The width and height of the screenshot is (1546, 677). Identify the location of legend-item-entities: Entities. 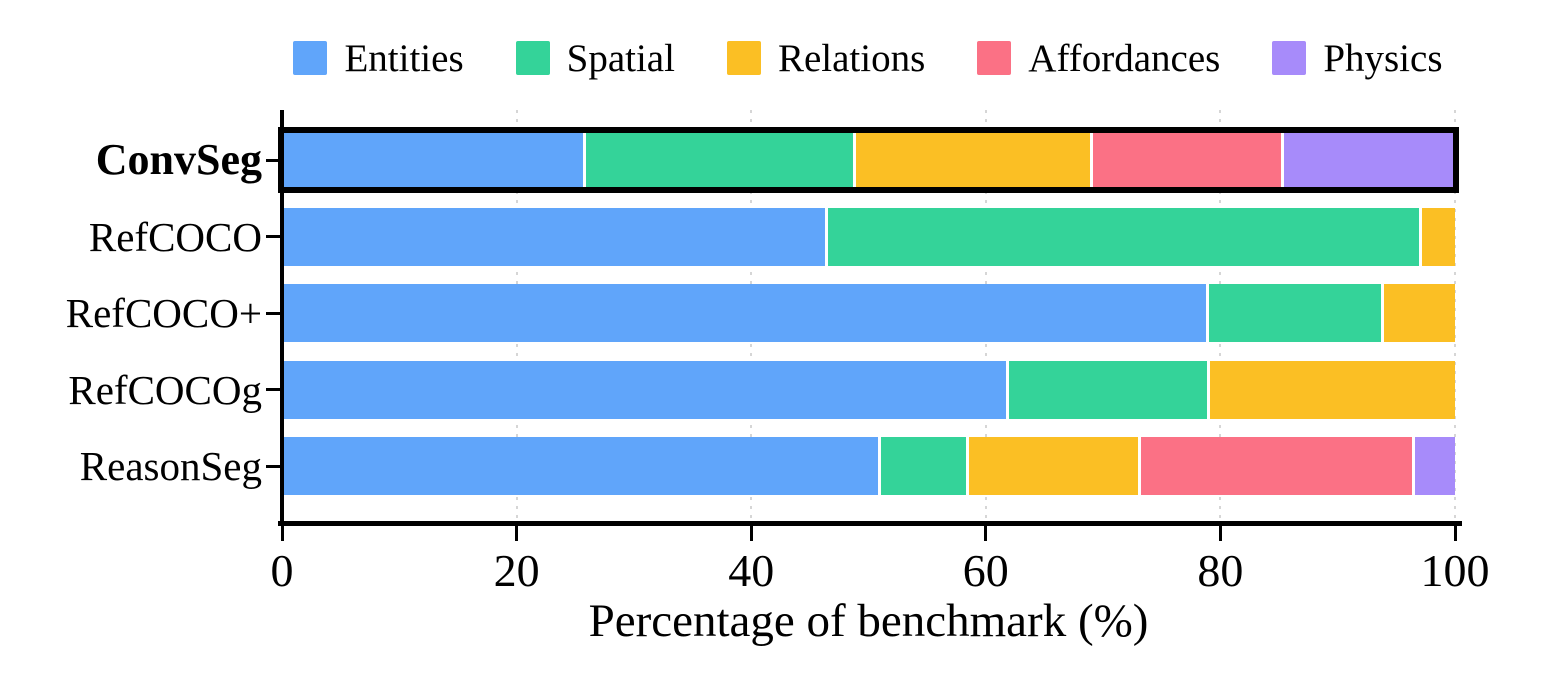
(378, 58).